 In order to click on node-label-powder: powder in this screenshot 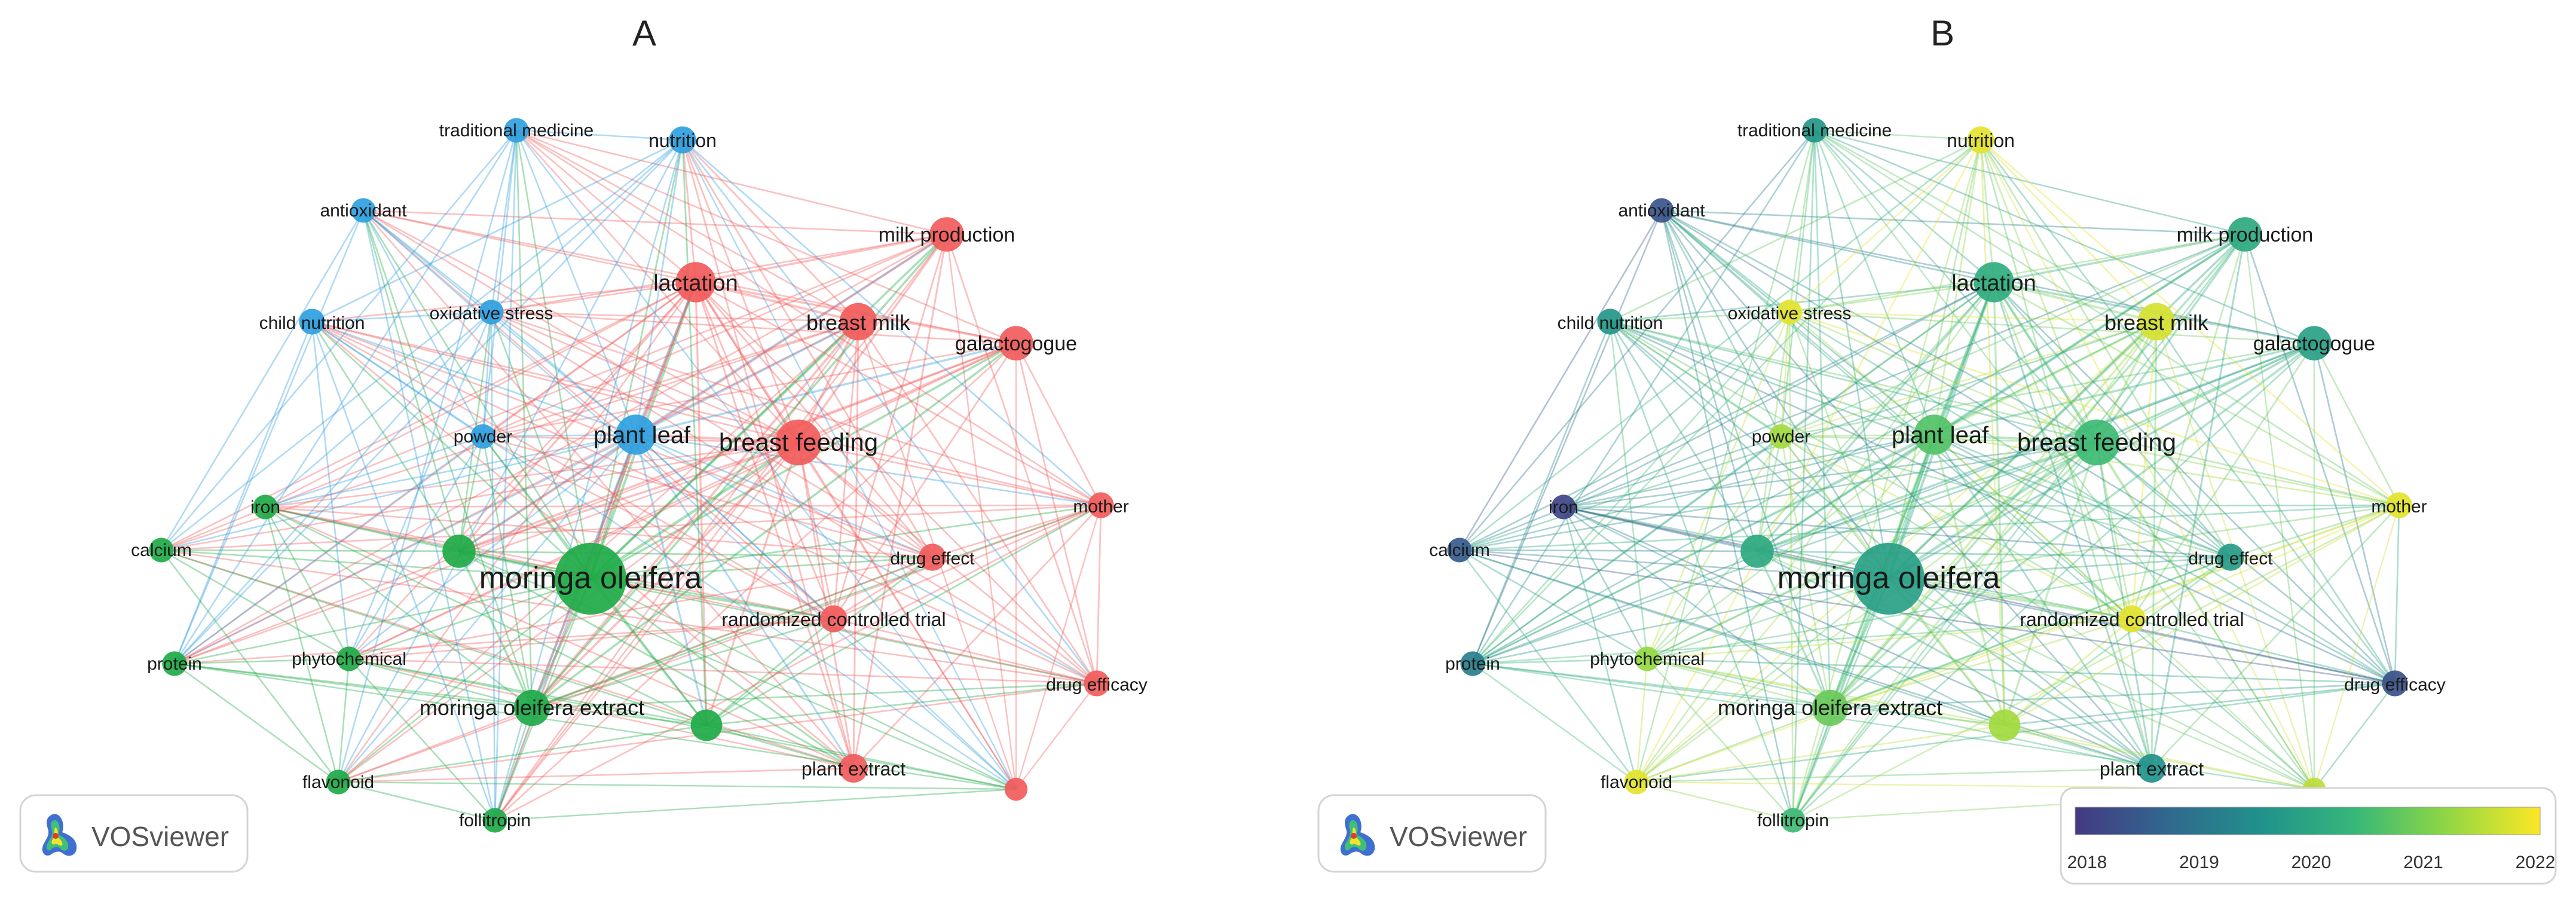, I will do `click(483, 437)`.